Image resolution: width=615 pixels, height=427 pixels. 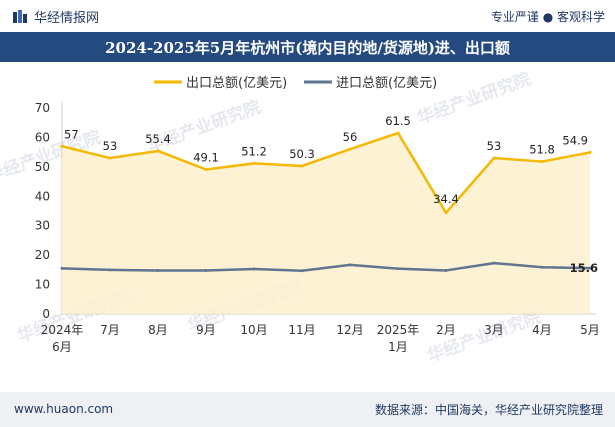 I want to click on x-tick-label: 7月, so click(x=110, y=330).